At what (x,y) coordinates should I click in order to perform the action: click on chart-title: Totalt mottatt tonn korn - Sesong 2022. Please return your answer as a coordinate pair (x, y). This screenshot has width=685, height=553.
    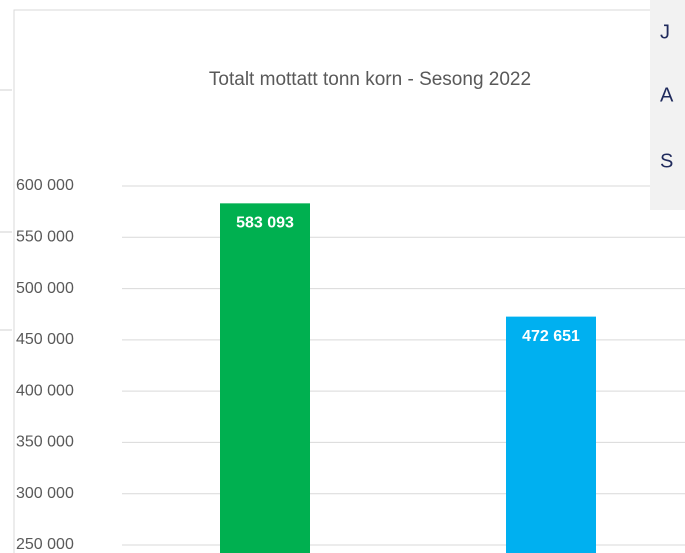
    Looking at the image, I should click on (370, 79).